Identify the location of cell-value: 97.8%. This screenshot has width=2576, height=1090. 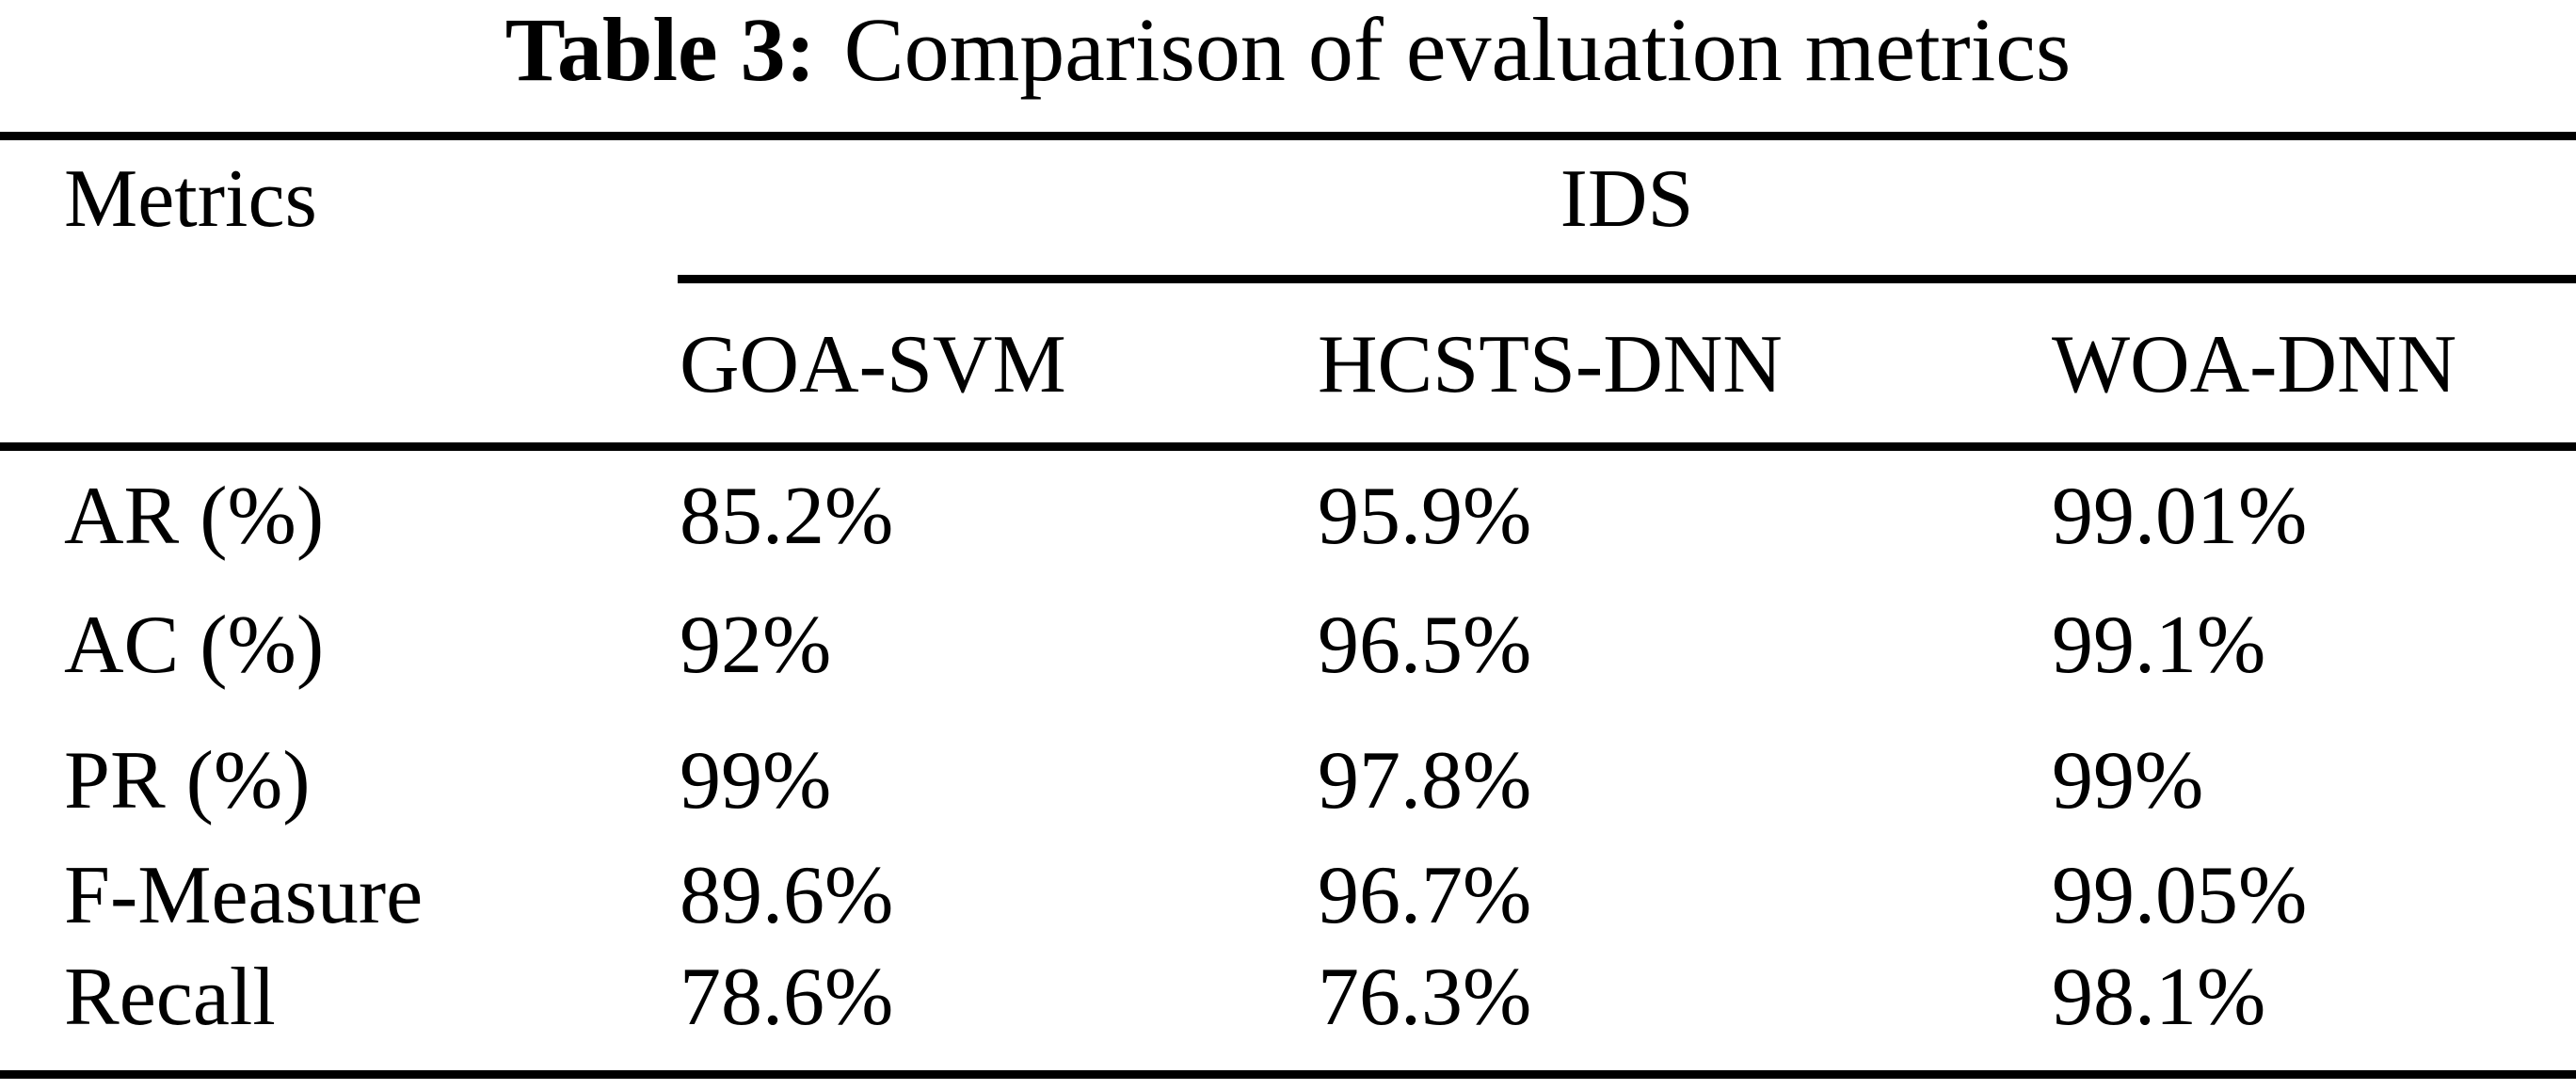
(1425, 780).